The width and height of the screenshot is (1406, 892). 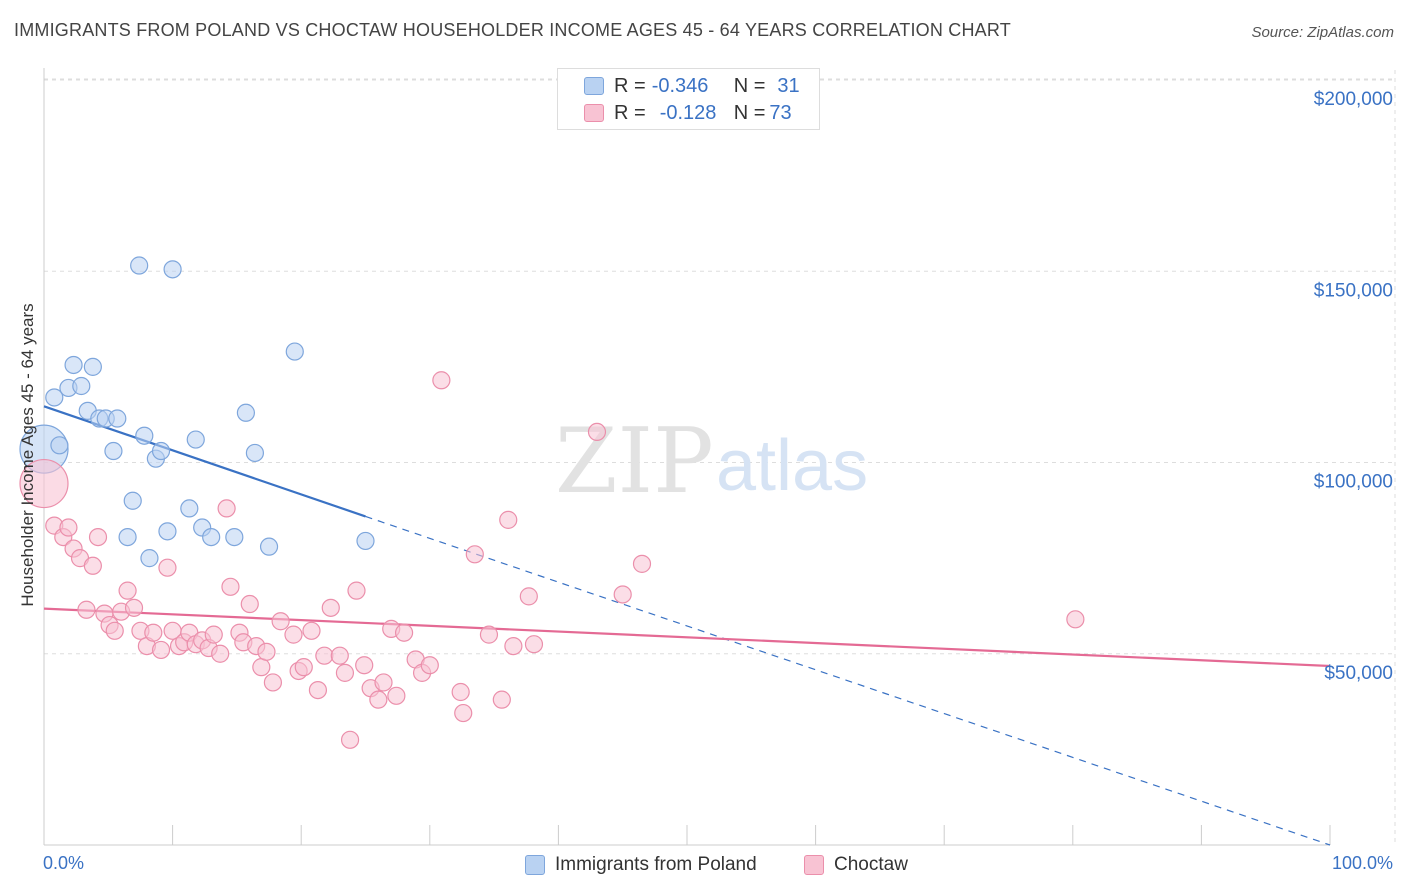 I want to click on legend-swatch-pink, so click(x=814, y=865).